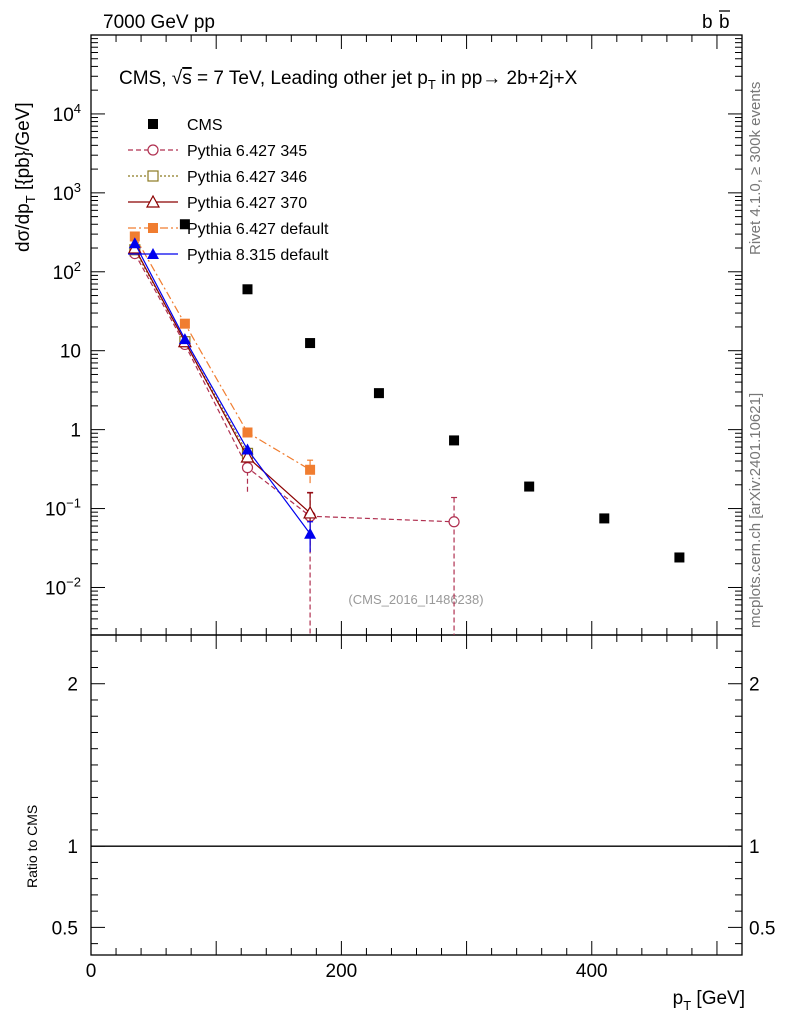  I want to click on y-tick-label: 1, so click(75, 431).